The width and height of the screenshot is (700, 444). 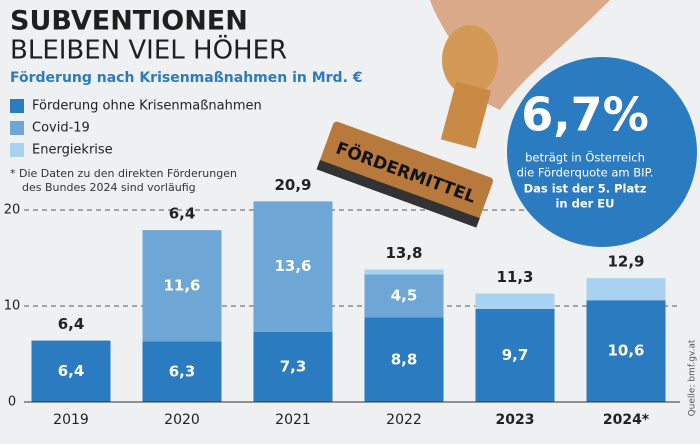 I want to click on value-label: 13,6, so click(x=292, y=266).